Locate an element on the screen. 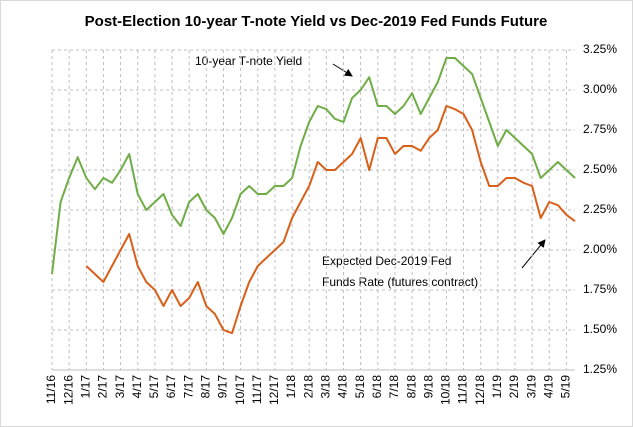  x-tick-label: 11/16 is located at coordinates (51, 389).